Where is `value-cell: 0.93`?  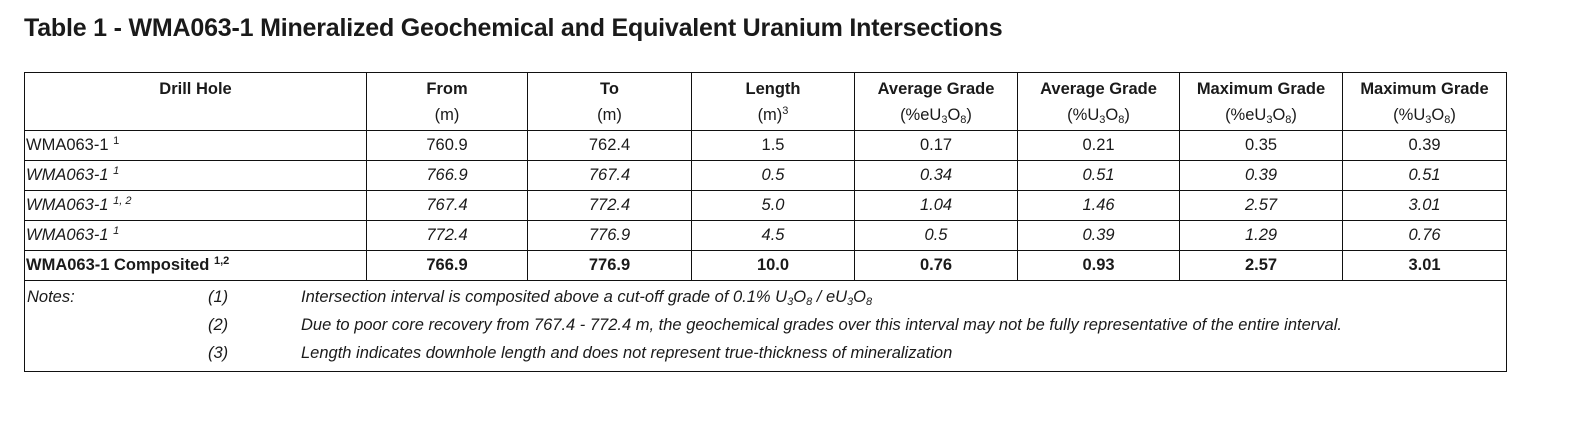
value-cell: 0.93 is located at coordinates (1098, 265).